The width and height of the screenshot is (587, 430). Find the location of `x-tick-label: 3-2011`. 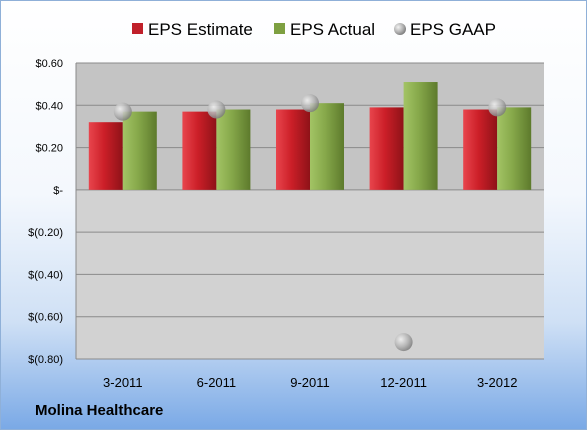

x-tick-label: 3-2011 is located at coordinates (123, 382).